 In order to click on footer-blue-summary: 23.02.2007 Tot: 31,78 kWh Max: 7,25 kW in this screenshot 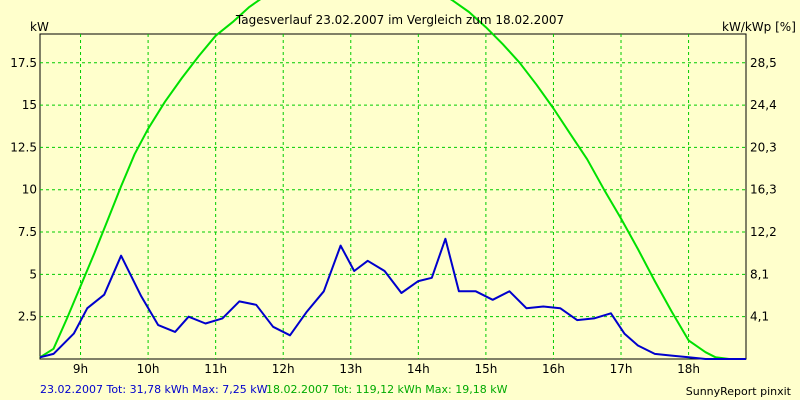, I will do `click(154, 389)`.